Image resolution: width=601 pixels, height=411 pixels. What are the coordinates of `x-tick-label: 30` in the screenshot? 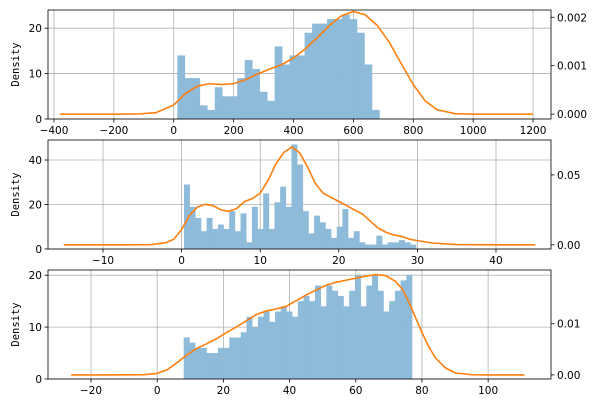 It's located at (417, 261).